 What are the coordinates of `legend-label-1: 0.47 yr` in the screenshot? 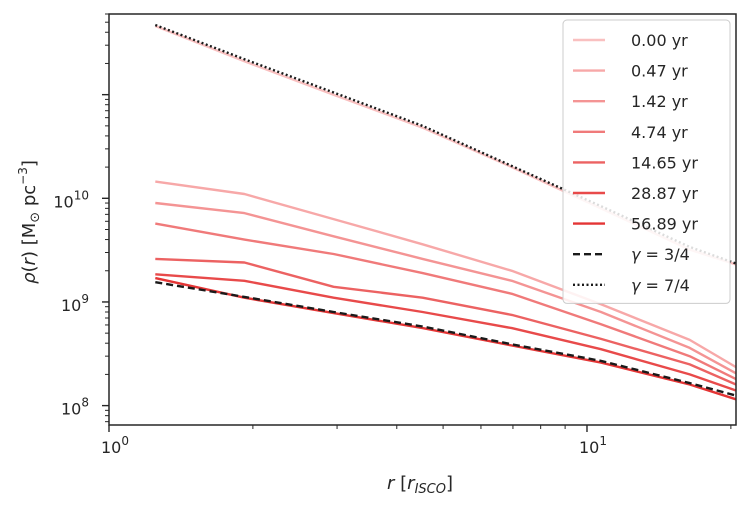 It's located at (659, 71).